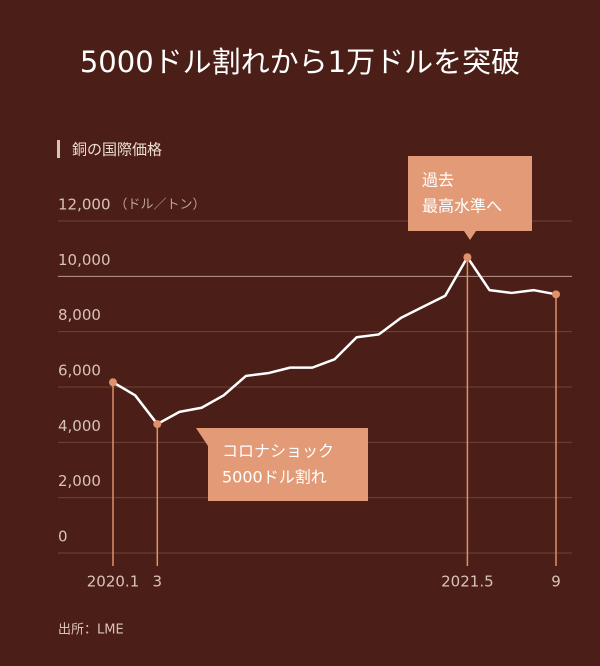 The height and width of the screenshot is (666, 600). Describe the element at coordinates (117, 150) in the screenshot. I see `subtitle: 銅の国際価格` at that location.